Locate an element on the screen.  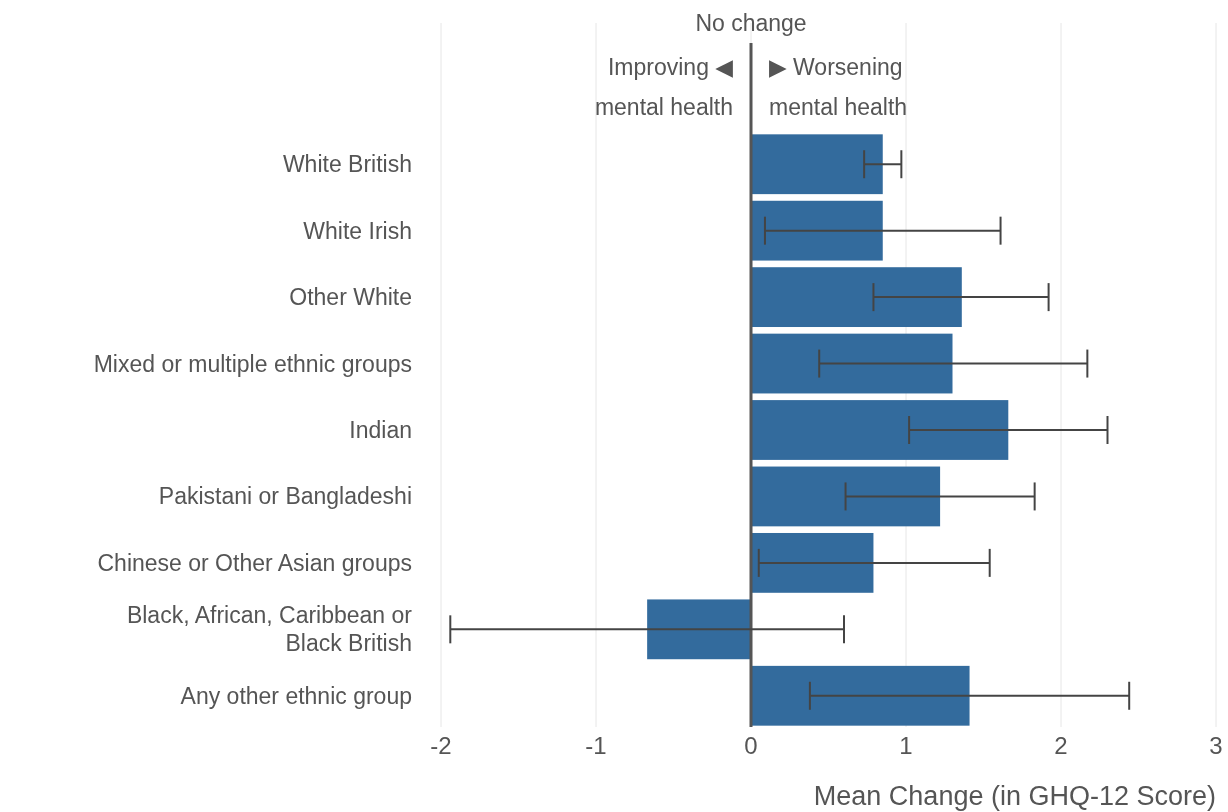
y-tick-label: White Irish is located at coordinates (357, 230).